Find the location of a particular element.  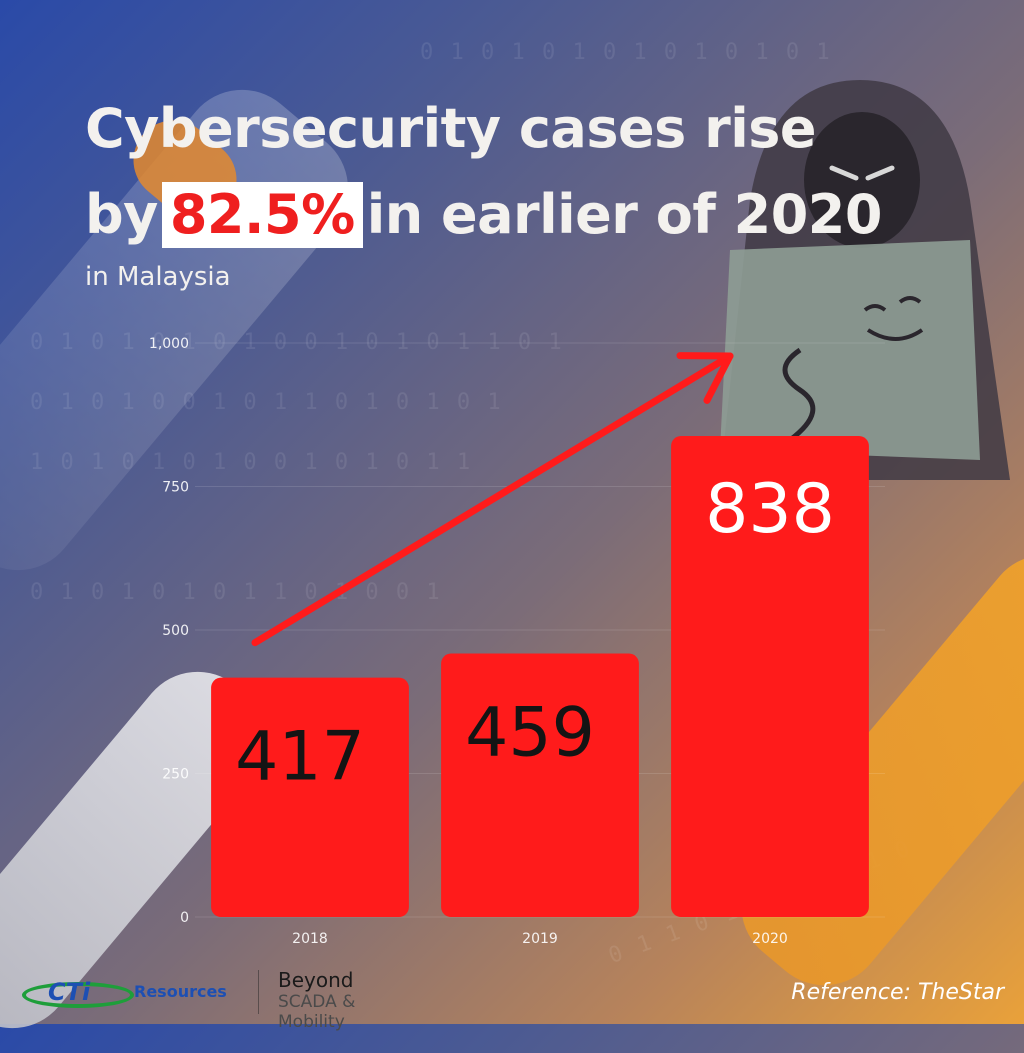

logo-scada-text: SCADA & Mobility is located at coordinates (317, 1012).